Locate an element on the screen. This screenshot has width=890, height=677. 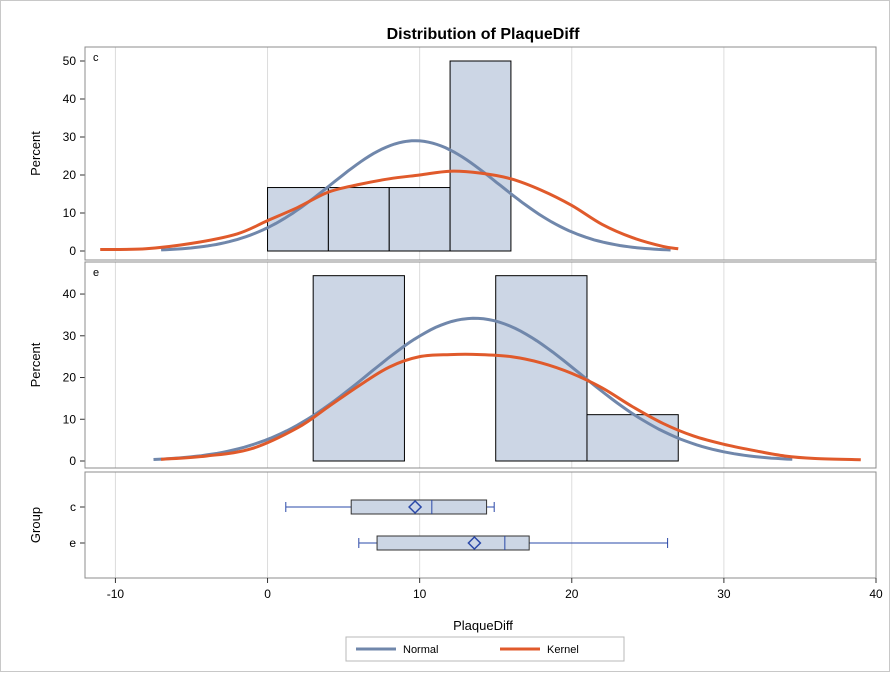
y-tick-label: 50 is located at coordinates (70, 61).